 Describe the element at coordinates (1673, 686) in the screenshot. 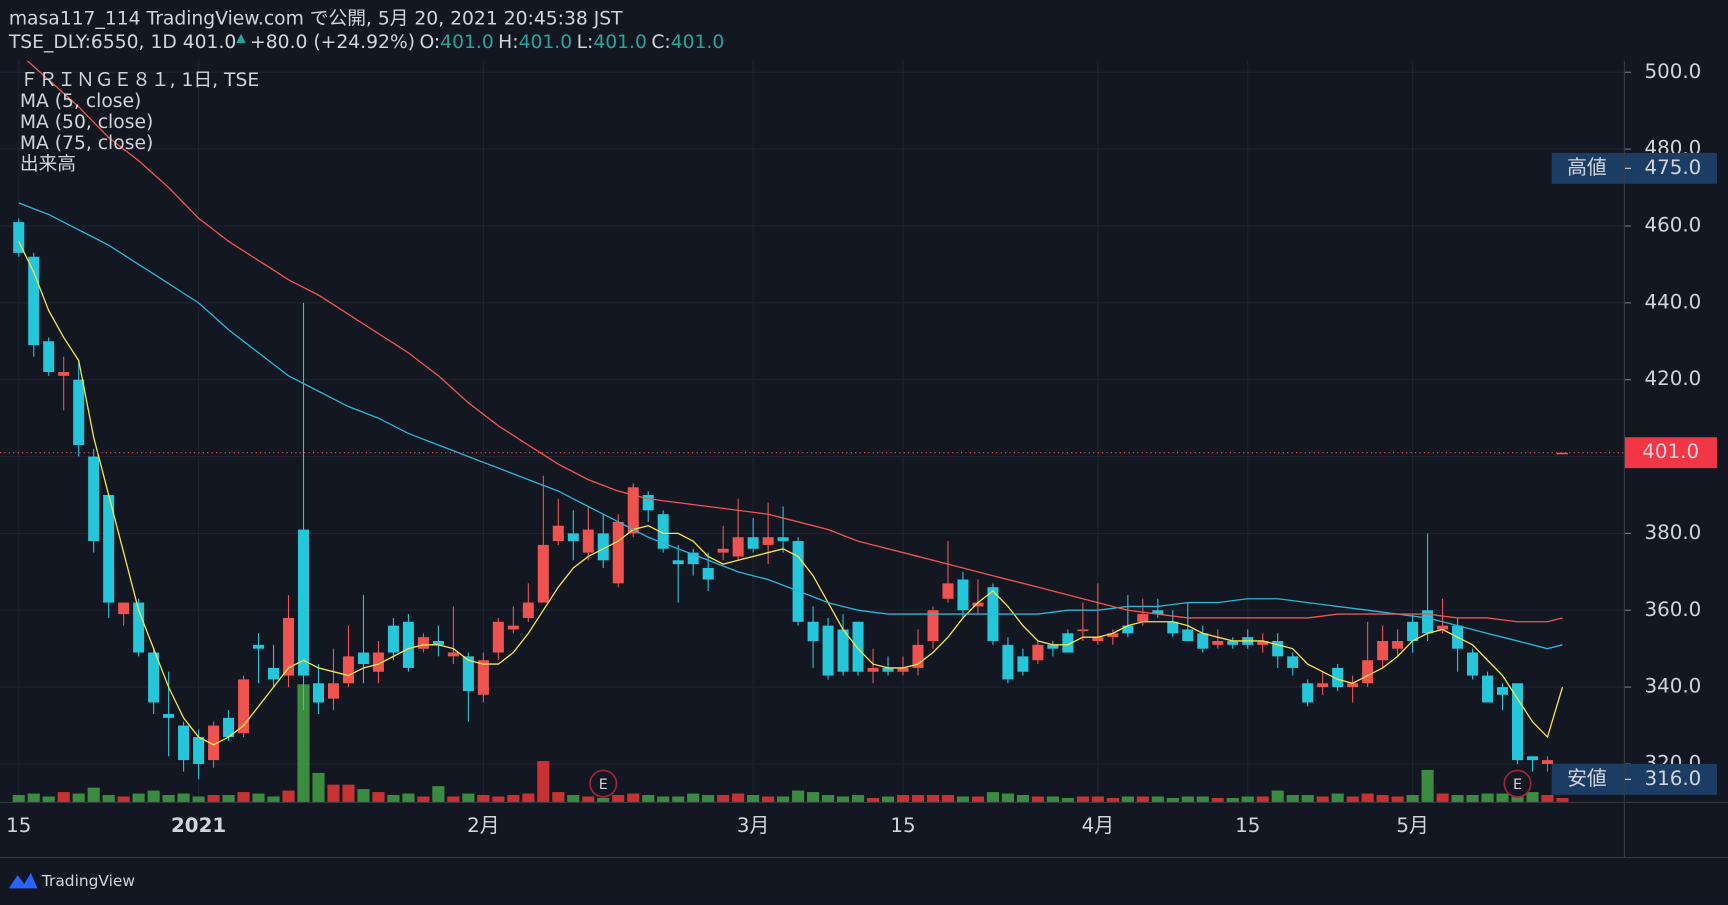

I see `y-tick-label: 340.0` at that location.